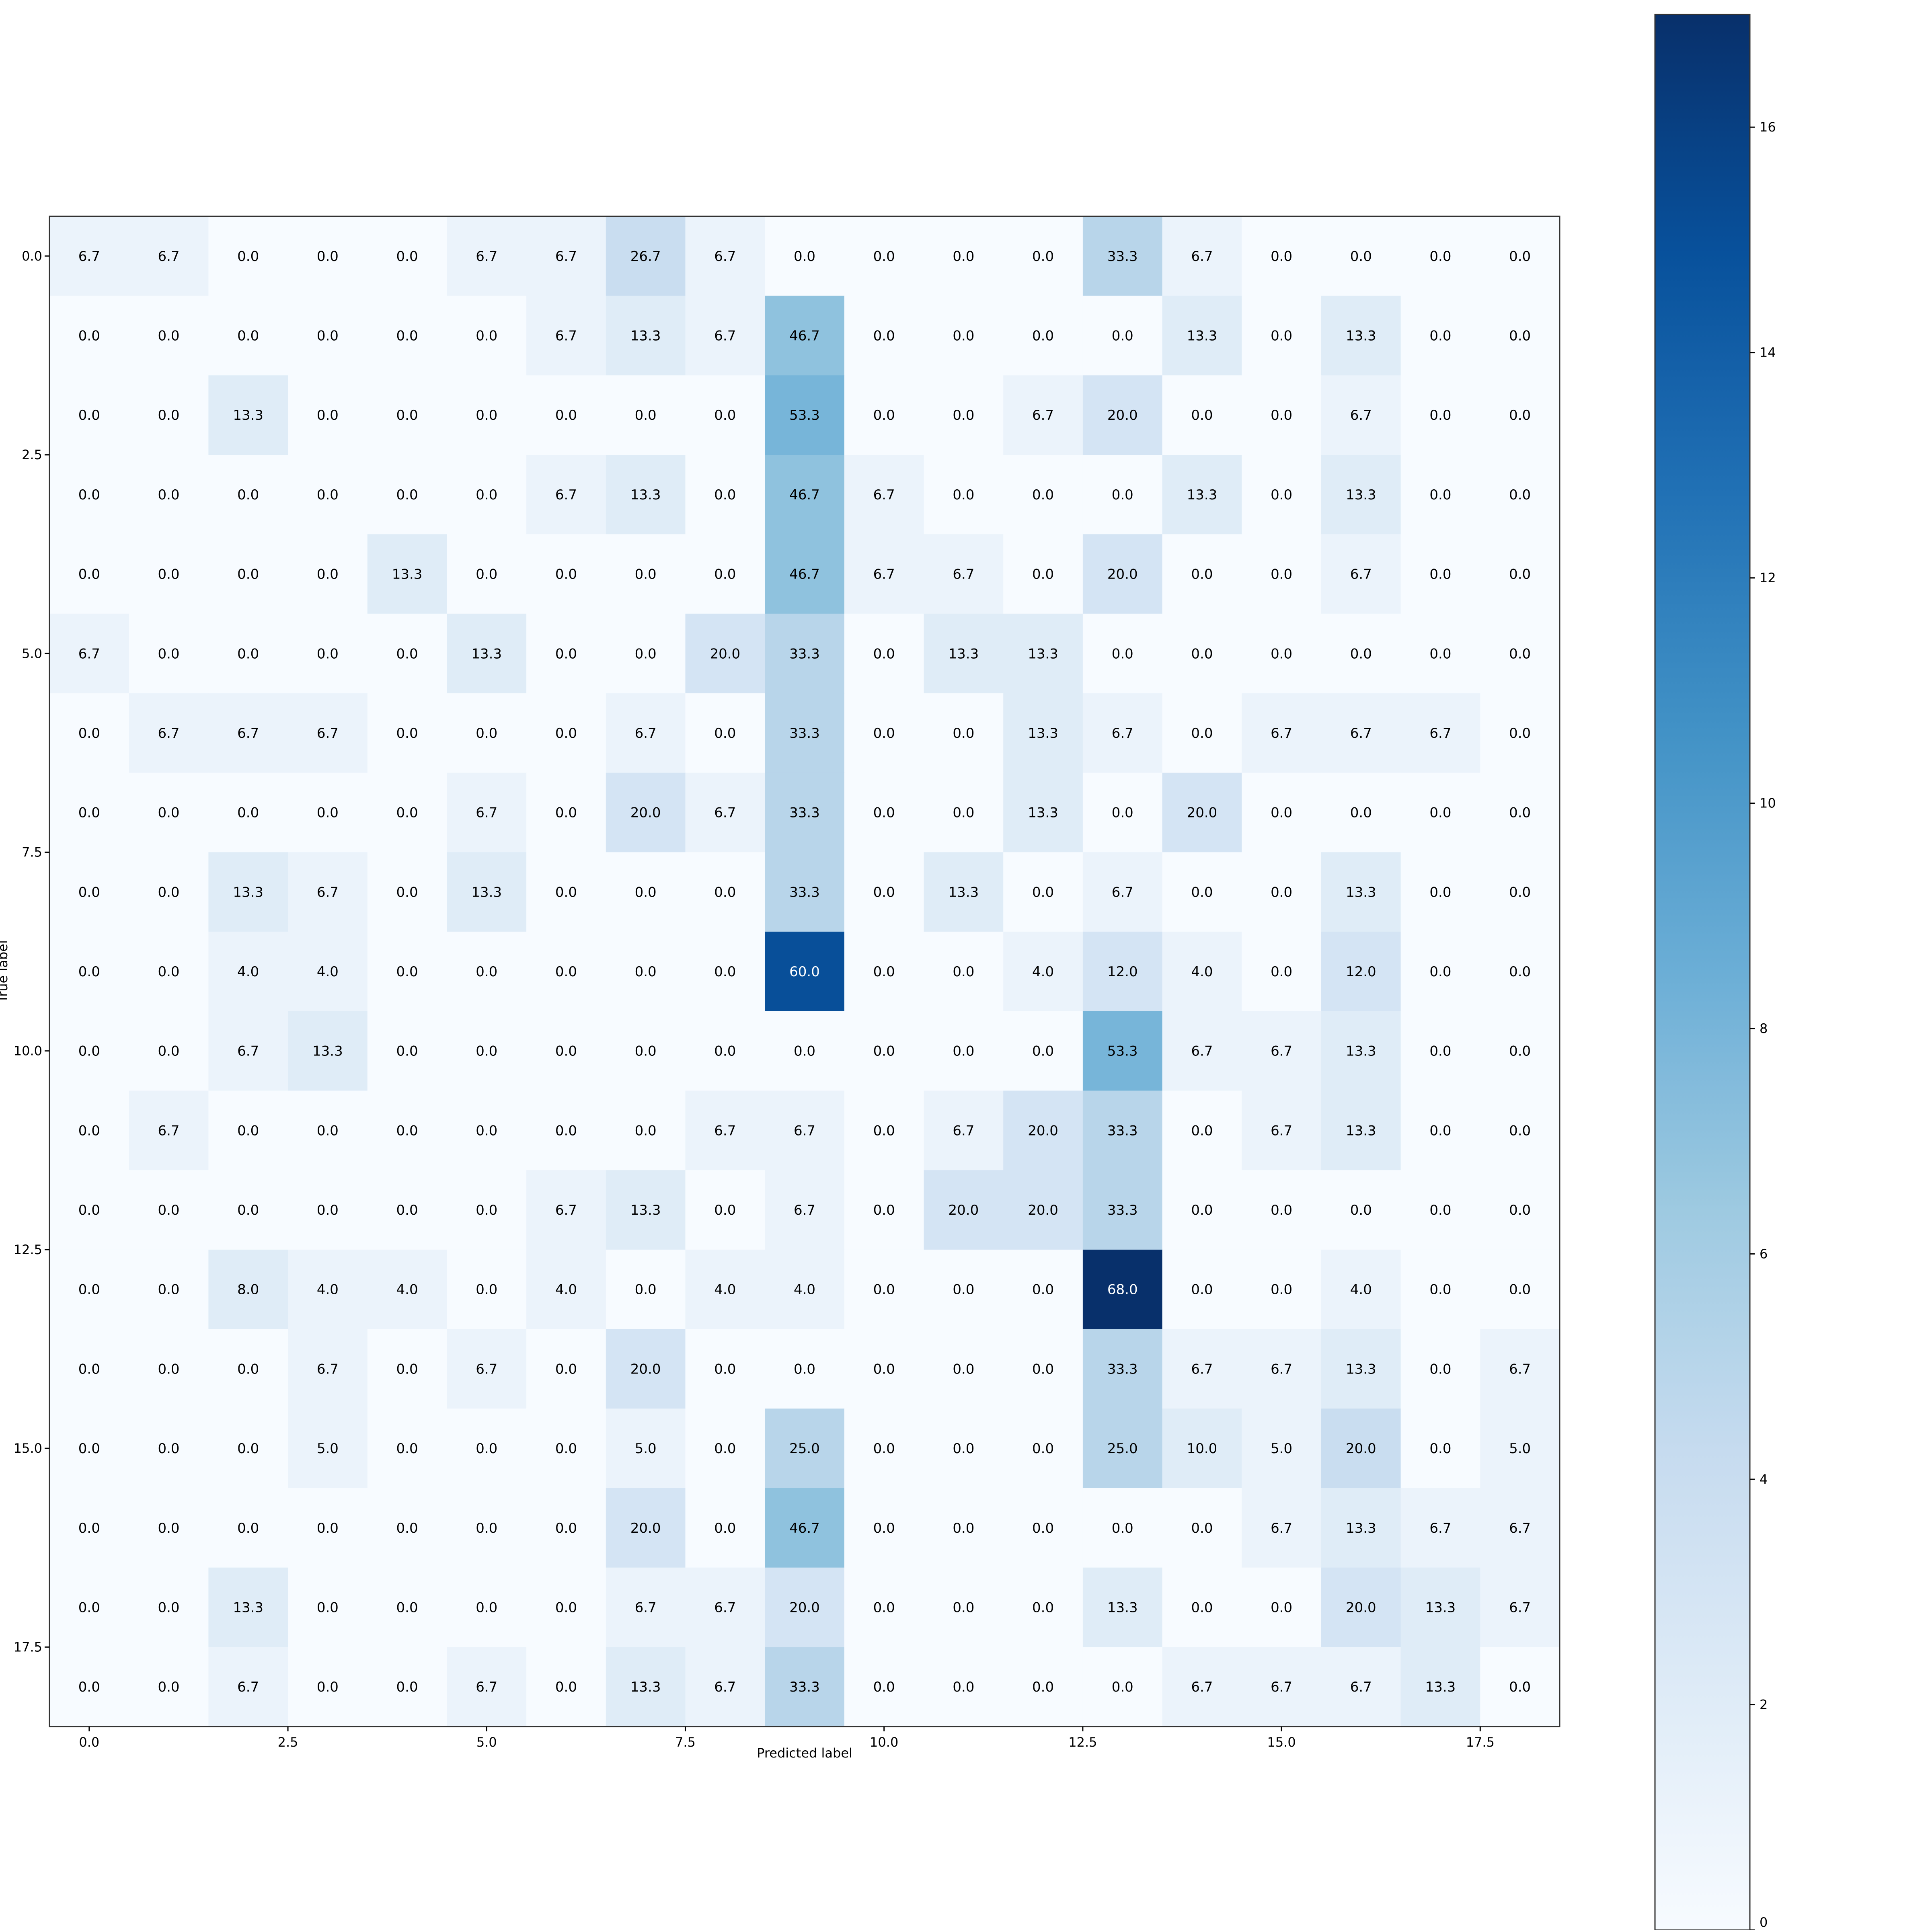 The image size is (1930, 1932). Describe the element at coordinates (804, 733) in the screenshot. I see `cell-annotation: 33.3` at that location.